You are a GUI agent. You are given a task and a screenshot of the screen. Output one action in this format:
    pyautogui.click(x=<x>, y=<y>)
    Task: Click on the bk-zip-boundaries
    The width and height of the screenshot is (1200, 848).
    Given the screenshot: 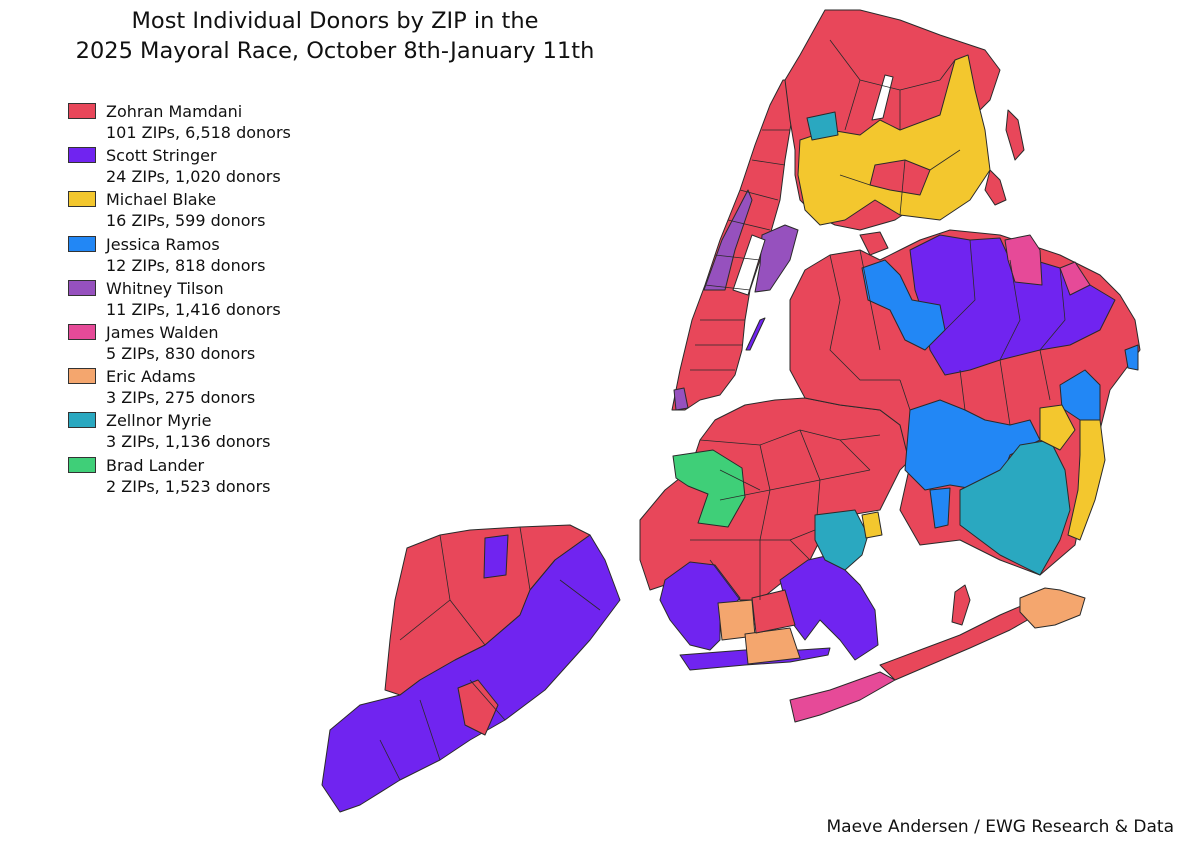 What is the action you would take?
    pyautogui.click(x=785, y=515)
    